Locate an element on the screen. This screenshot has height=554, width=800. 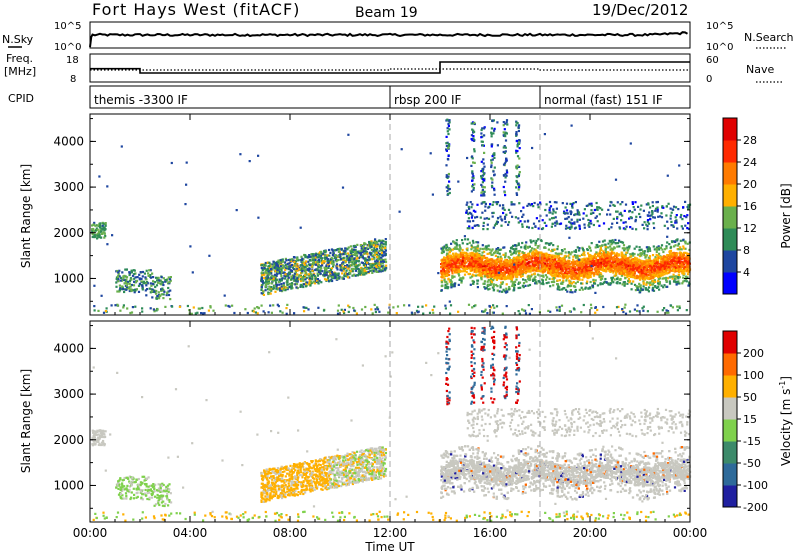
colorbar-tick-label: 15 is located at coordinates (750, 419).